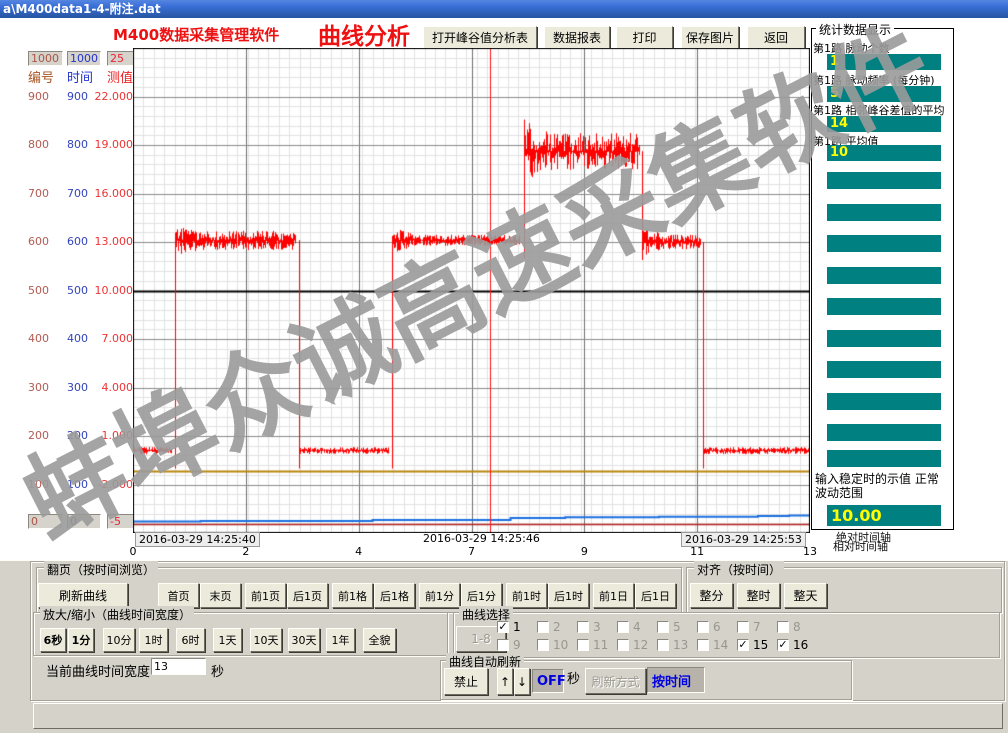  Describe the element at coordinates (190, 640) in the screenshot. I see `zoom-button-6时: 6时` at that location.